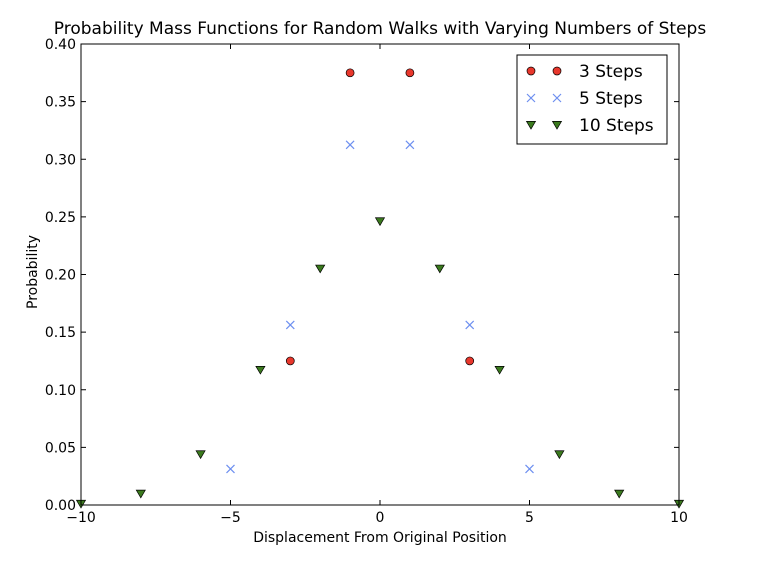  What do you see at coordinates (60, 103) in the screenshot?
I see `y-tick-label: 0.35` at bounding box center [60, 103].